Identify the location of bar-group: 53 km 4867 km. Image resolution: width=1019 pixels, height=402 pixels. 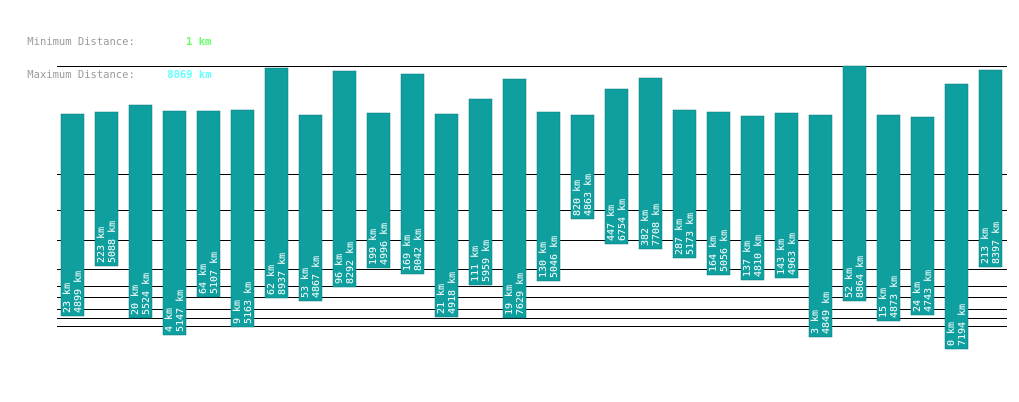
(310, 208).